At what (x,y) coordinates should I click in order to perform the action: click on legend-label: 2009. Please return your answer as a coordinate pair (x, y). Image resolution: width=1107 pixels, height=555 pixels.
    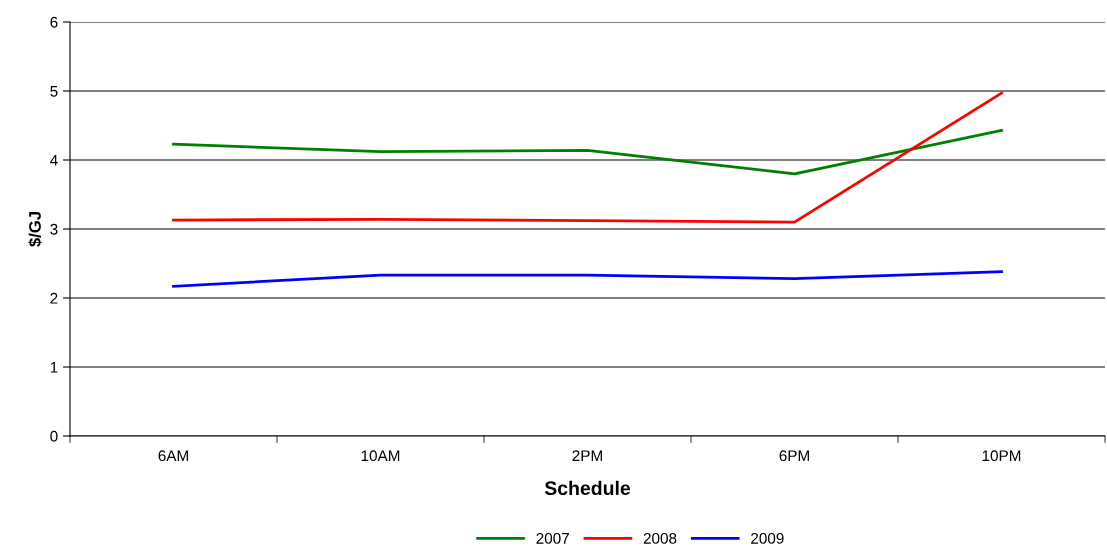
    Looking at the image, I should click on (767, 538).